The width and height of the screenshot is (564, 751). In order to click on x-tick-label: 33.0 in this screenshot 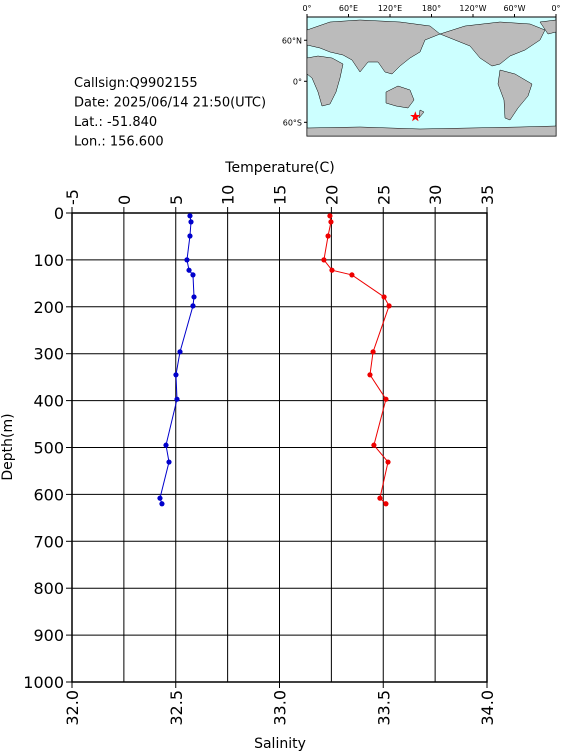, I will do `click(280, 708)`.